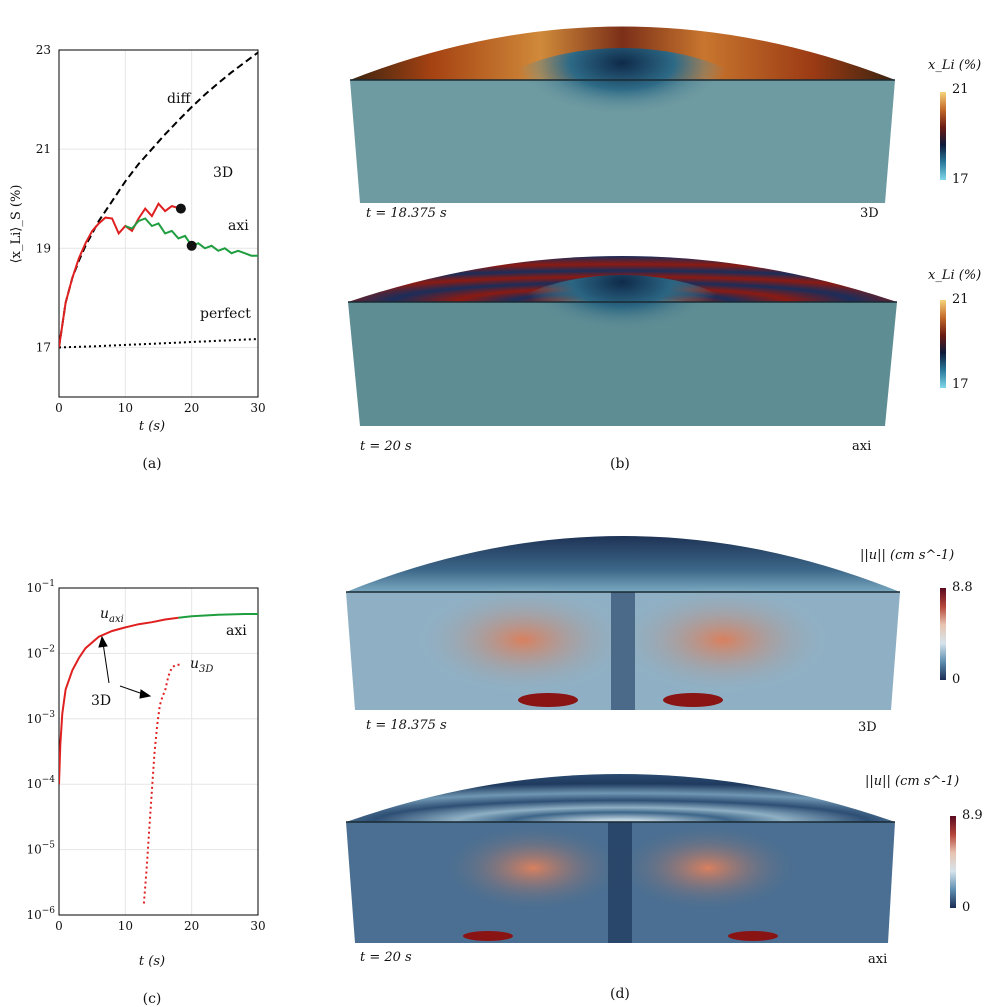 Image resolution: width=987 pixels, height=1007 pixels. I want to click on annotation-u-axi: uaxi, so click(112, 615).